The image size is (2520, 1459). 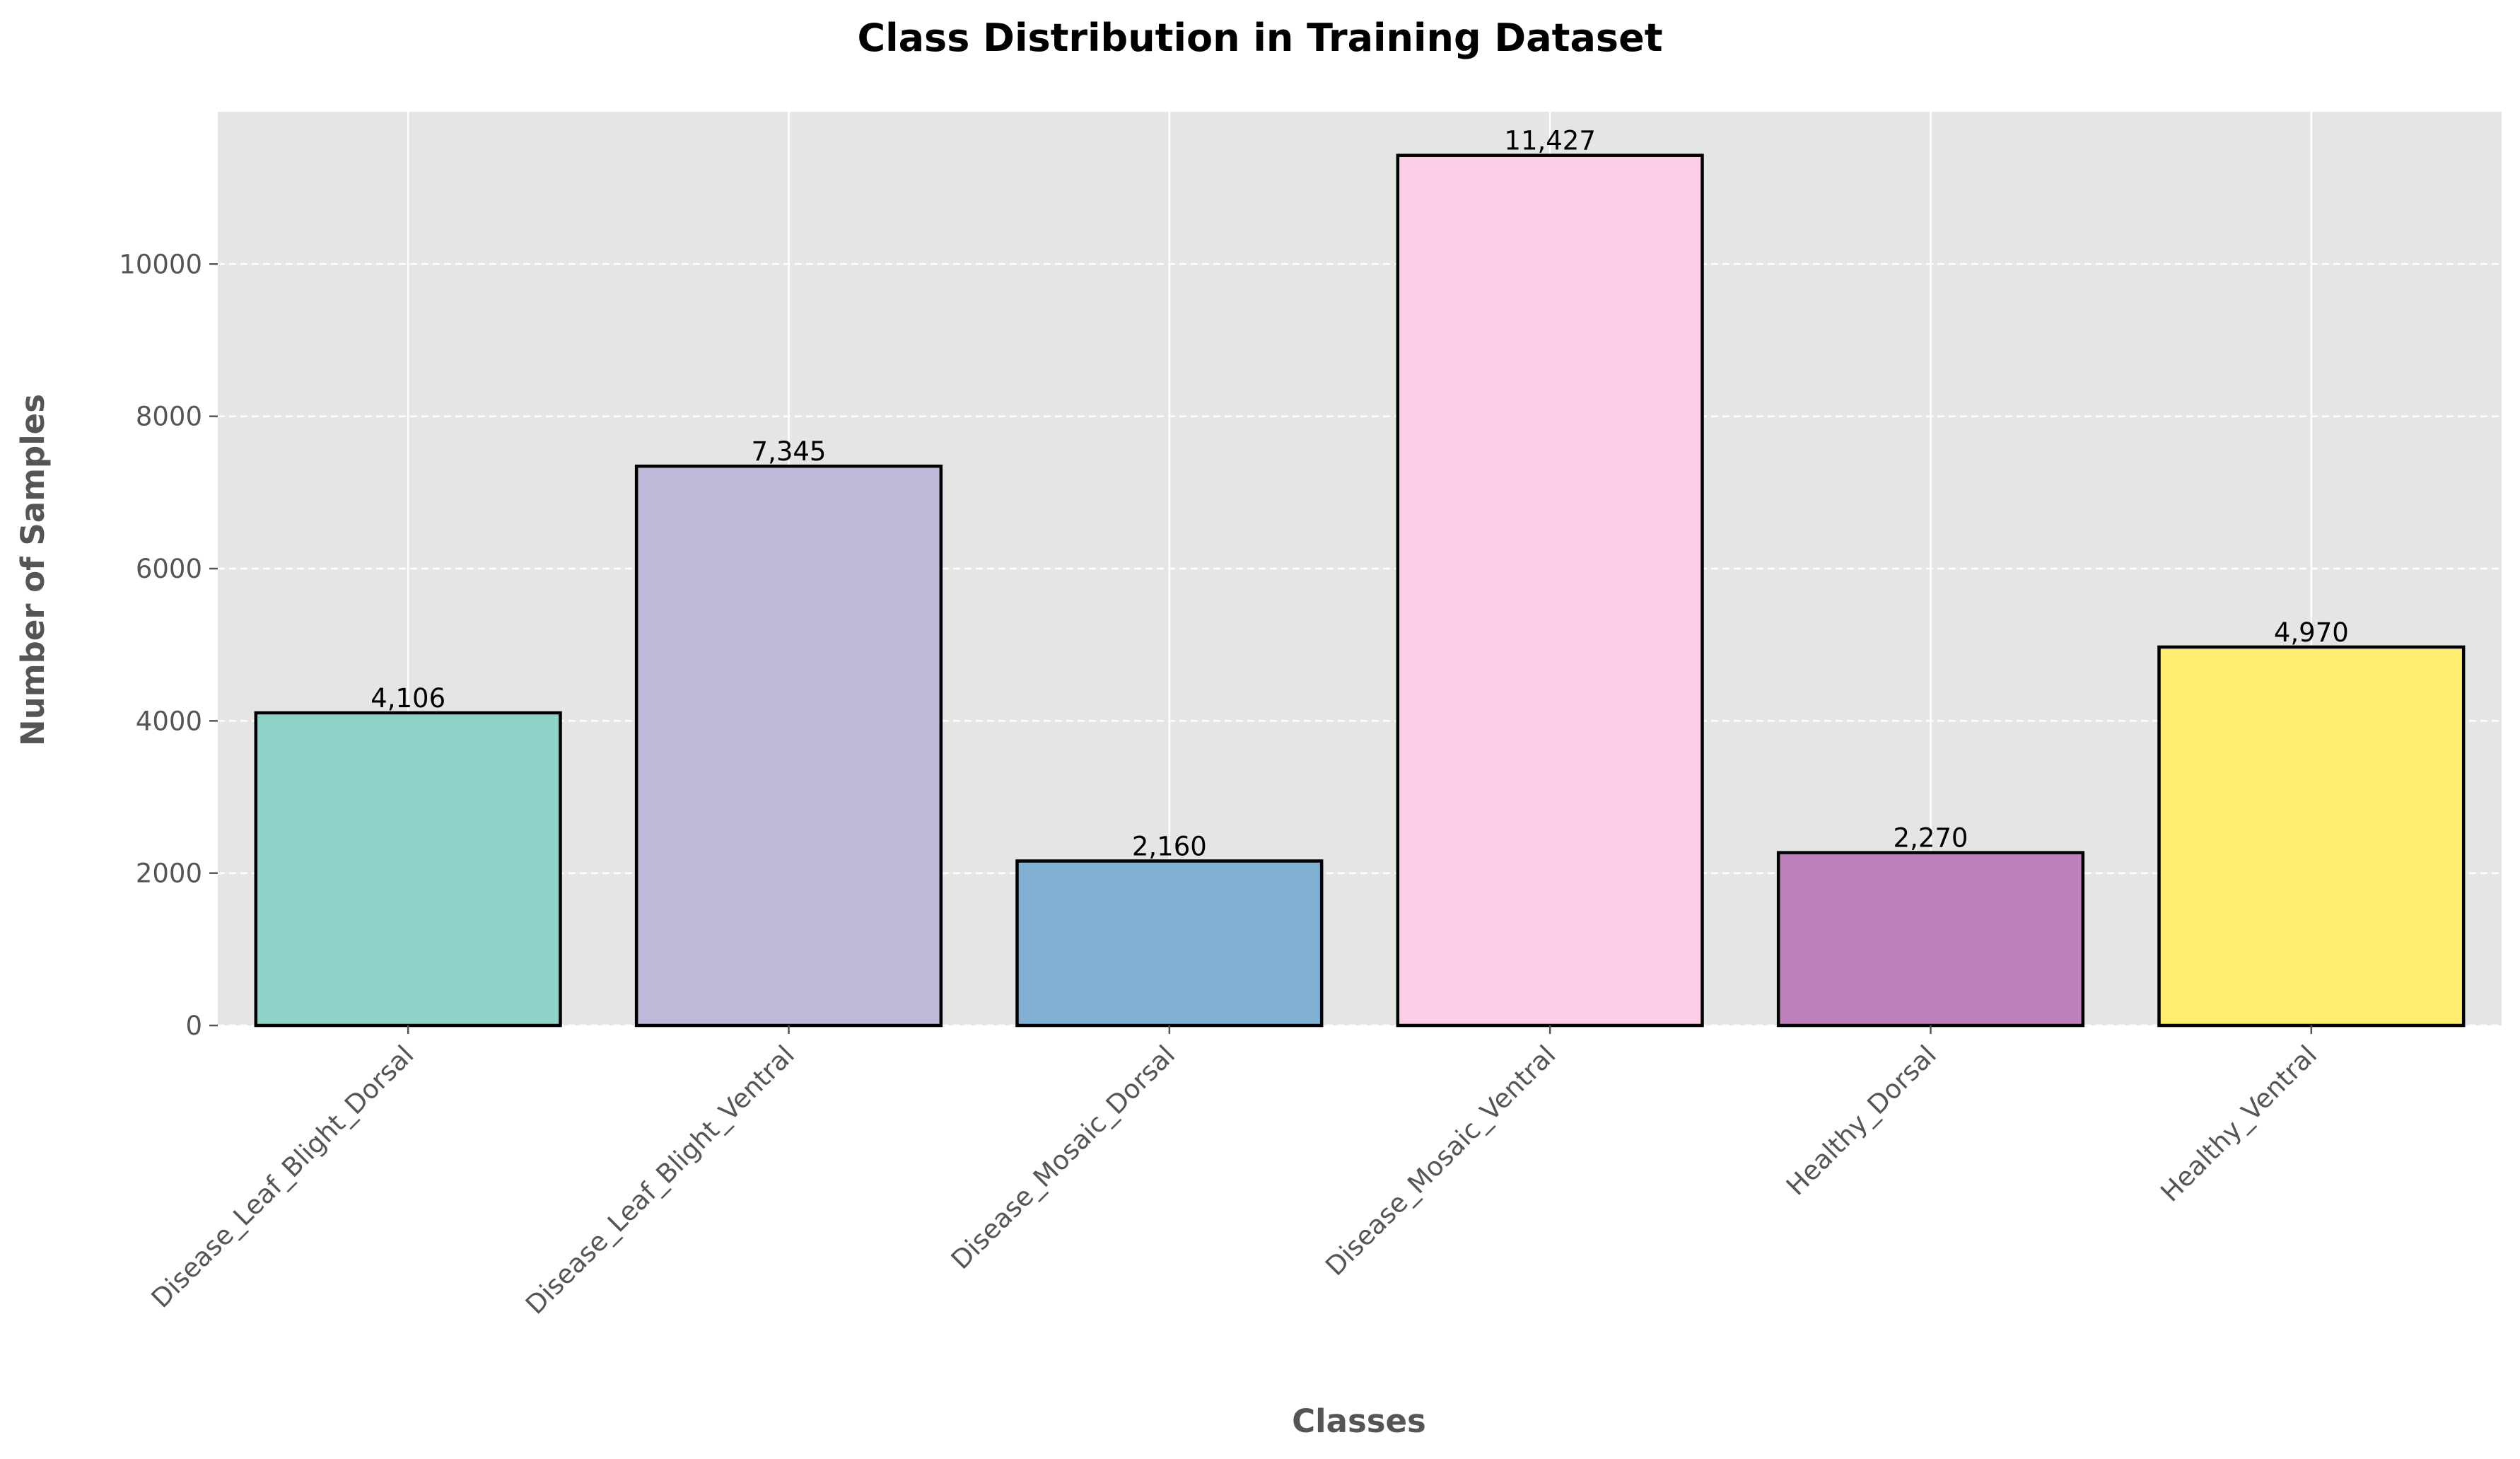 What do you see at coordinates (1549, 141) in the screenshot?
I see `bar-value-label: 11,427` at bounding box center [1549, 141].